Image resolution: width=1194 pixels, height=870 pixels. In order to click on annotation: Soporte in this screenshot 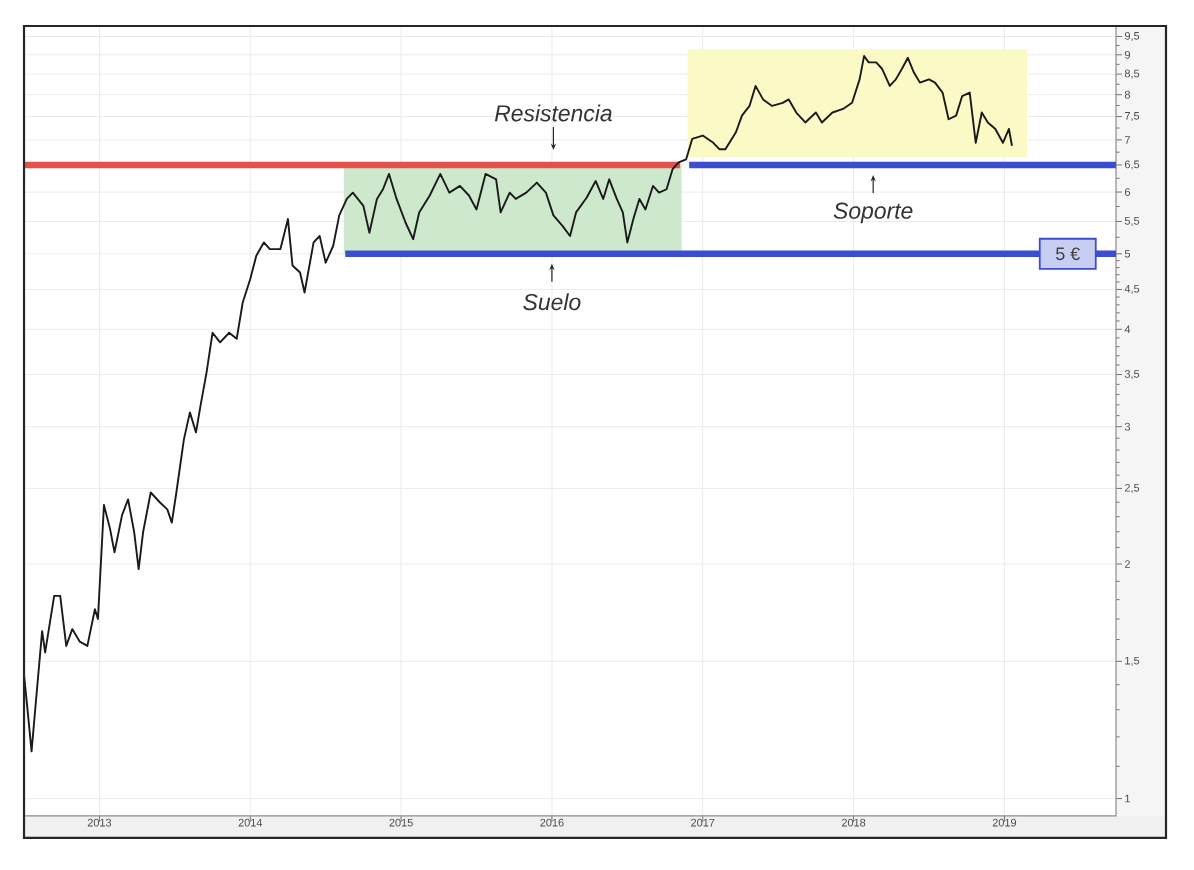, I will do `click(873, 213)`.